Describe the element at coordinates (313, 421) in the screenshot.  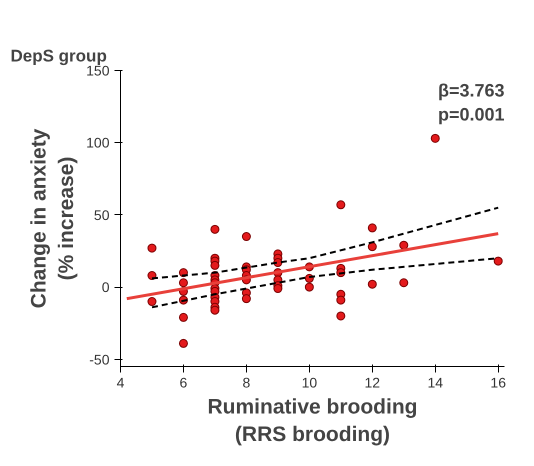
I see `x-axis-title: Ruminative brooding (RRS brooding)` at that location.